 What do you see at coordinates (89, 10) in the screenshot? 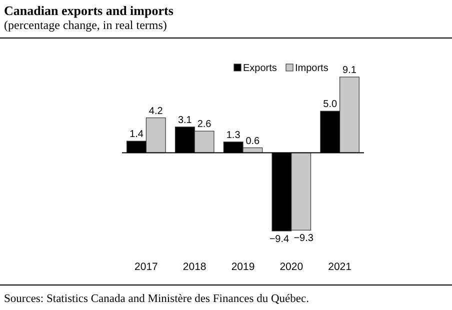
I see `chart-title: Canadian exports and imports` at bounding box center [89, 10].